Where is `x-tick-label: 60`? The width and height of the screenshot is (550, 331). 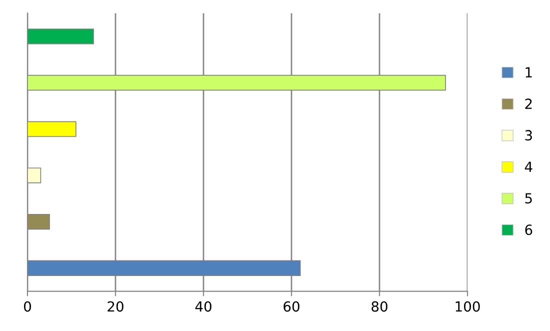 x-tick-label: 60 is located at coordinates (292, 306).